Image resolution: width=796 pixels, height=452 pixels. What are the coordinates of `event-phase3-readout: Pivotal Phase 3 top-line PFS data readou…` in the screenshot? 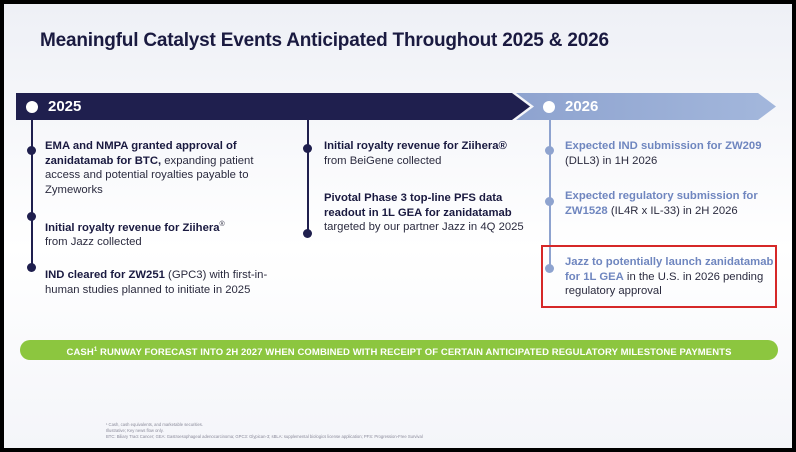 It's located at (424, 212).